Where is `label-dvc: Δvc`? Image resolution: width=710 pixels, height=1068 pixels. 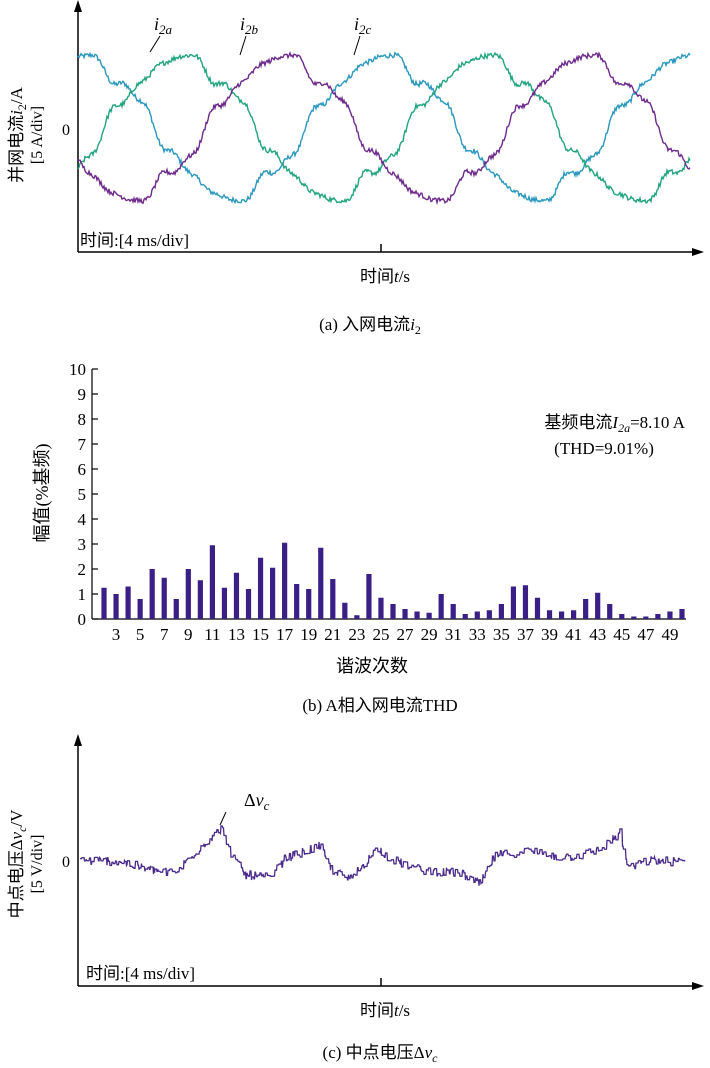
label-dvc: Δvc is located at coordinates (257, 801).